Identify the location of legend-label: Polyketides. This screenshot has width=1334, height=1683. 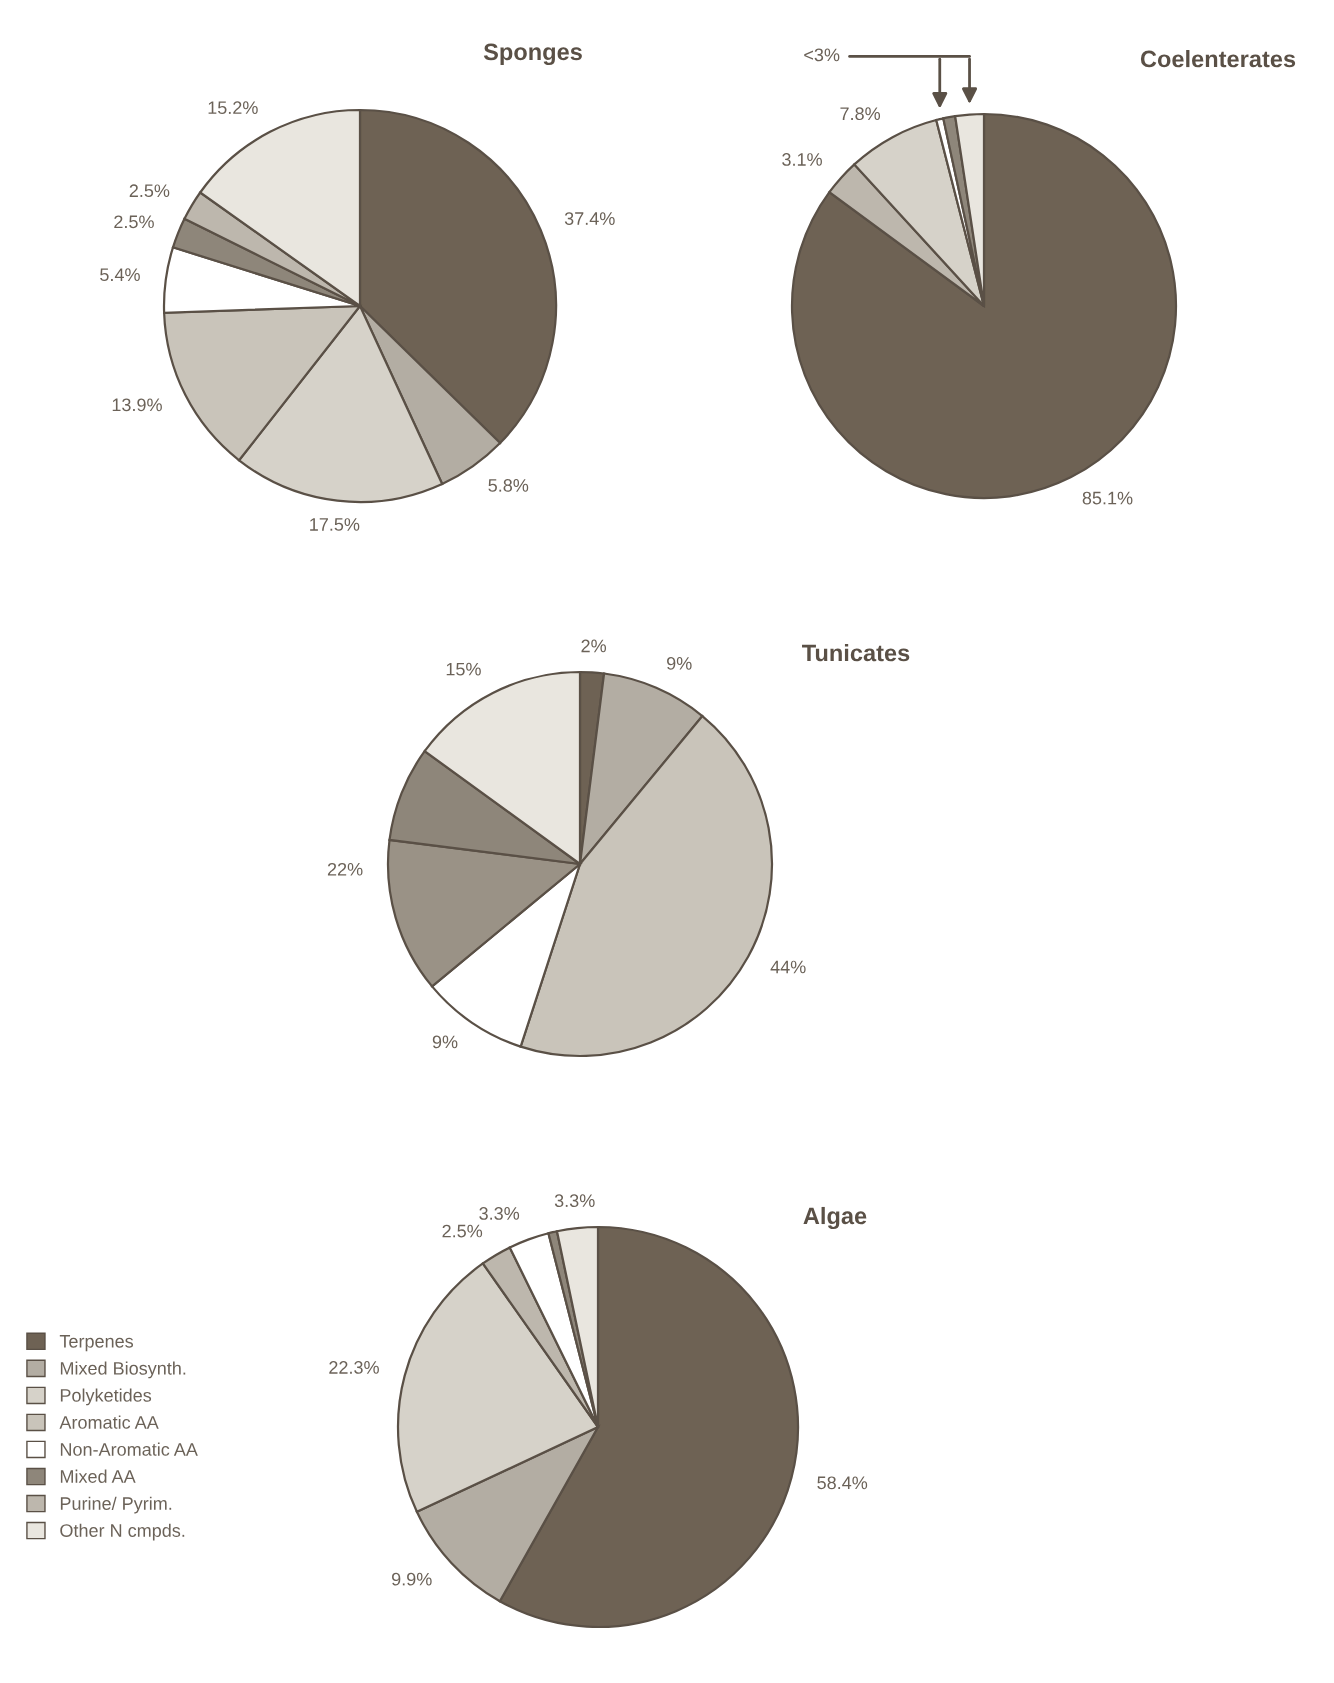
(106, 1397).